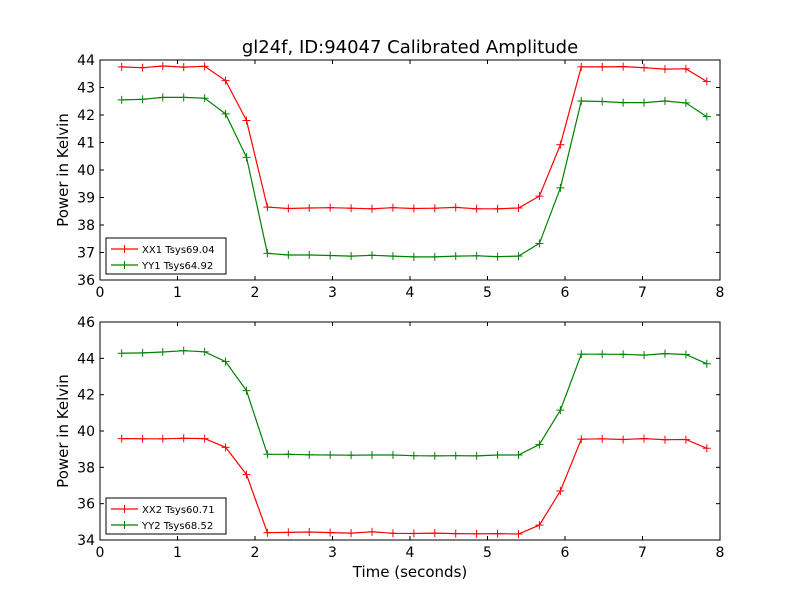  Describe the element at coordinates (86, 226) in the screenshot. I see `y-tick-label: 38` at that location.